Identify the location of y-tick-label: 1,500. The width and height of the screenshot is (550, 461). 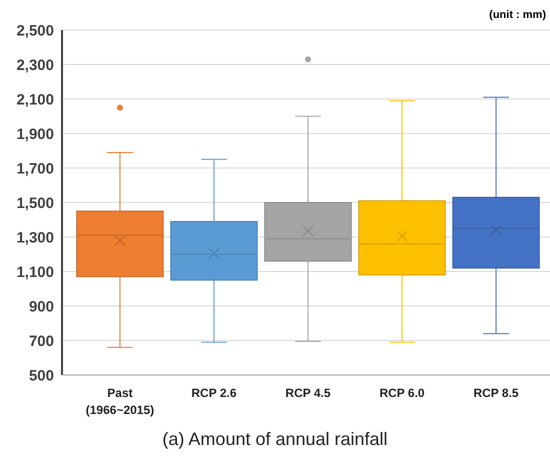
(35, 203).